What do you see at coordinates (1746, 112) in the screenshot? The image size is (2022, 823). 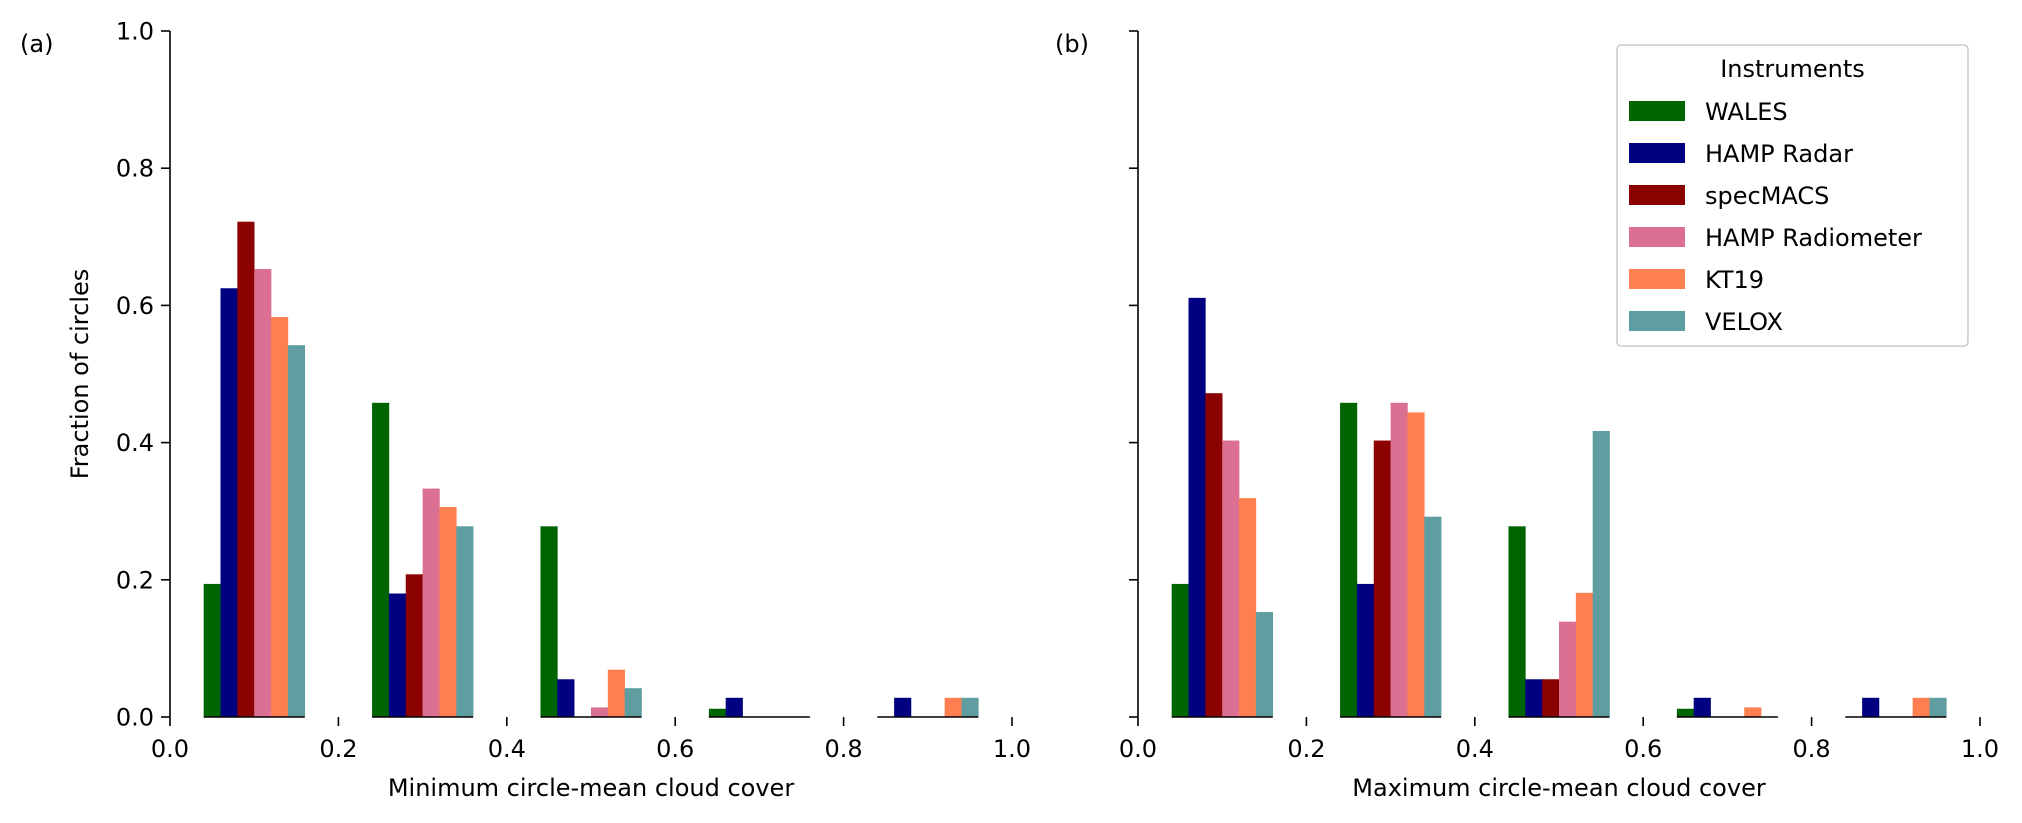 I see `legend-entry-label: WALES` at bounding box center [1746, 112].